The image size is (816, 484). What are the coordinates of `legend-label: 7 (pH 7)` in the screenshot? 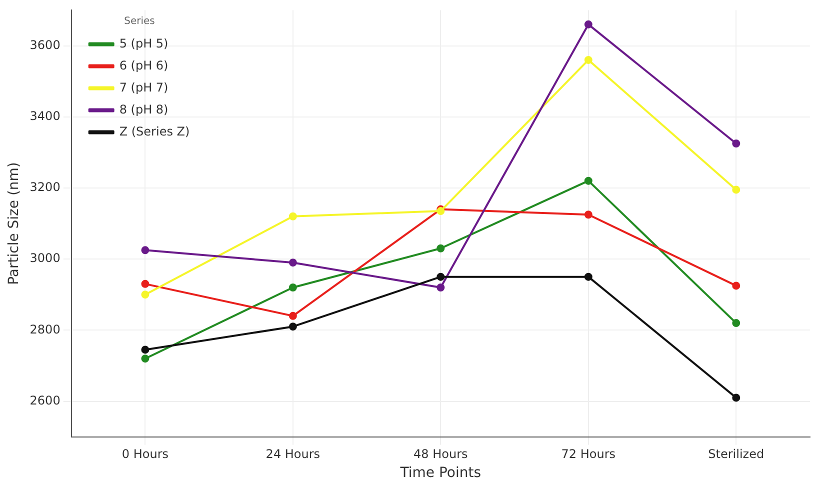 It's located at (143, 87).